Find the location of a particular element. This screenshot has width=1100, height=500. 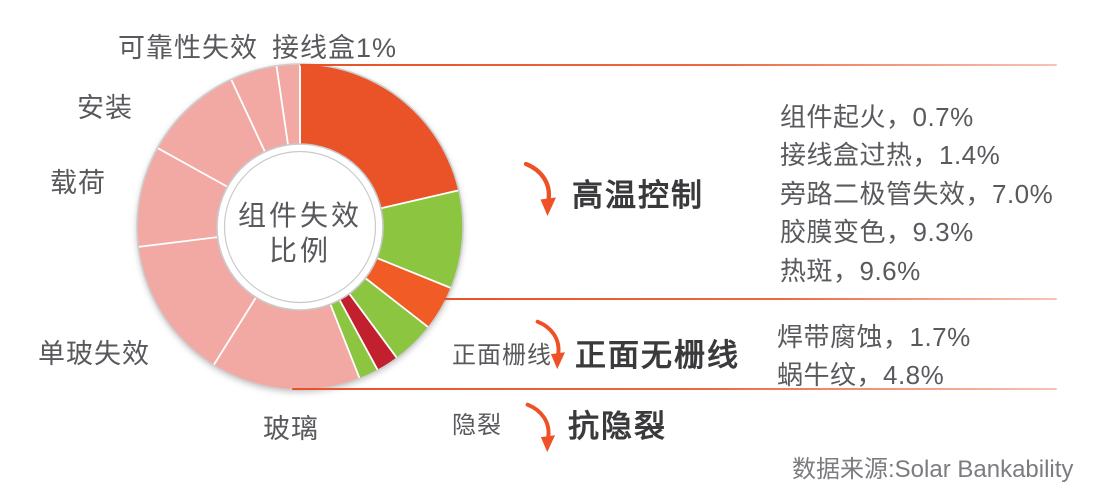

group-title-high-temp: 高温控制 is located at coordinates (638, 195).